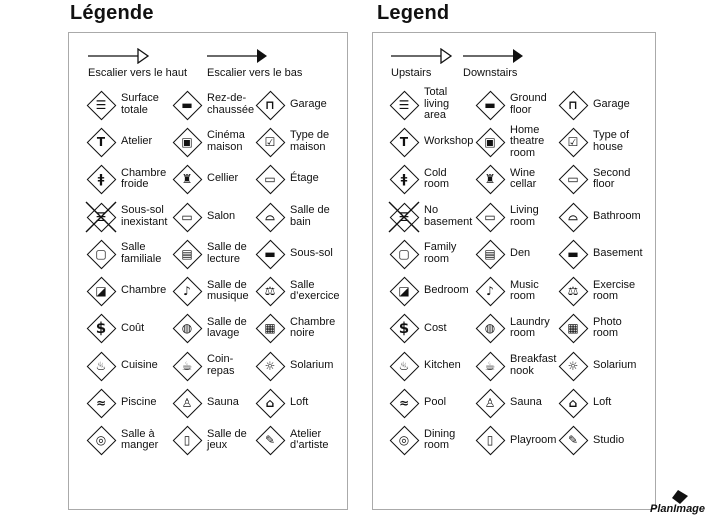  I want to click on legend-item: ▬ Rez-de- chaussée, so click(213, 104).